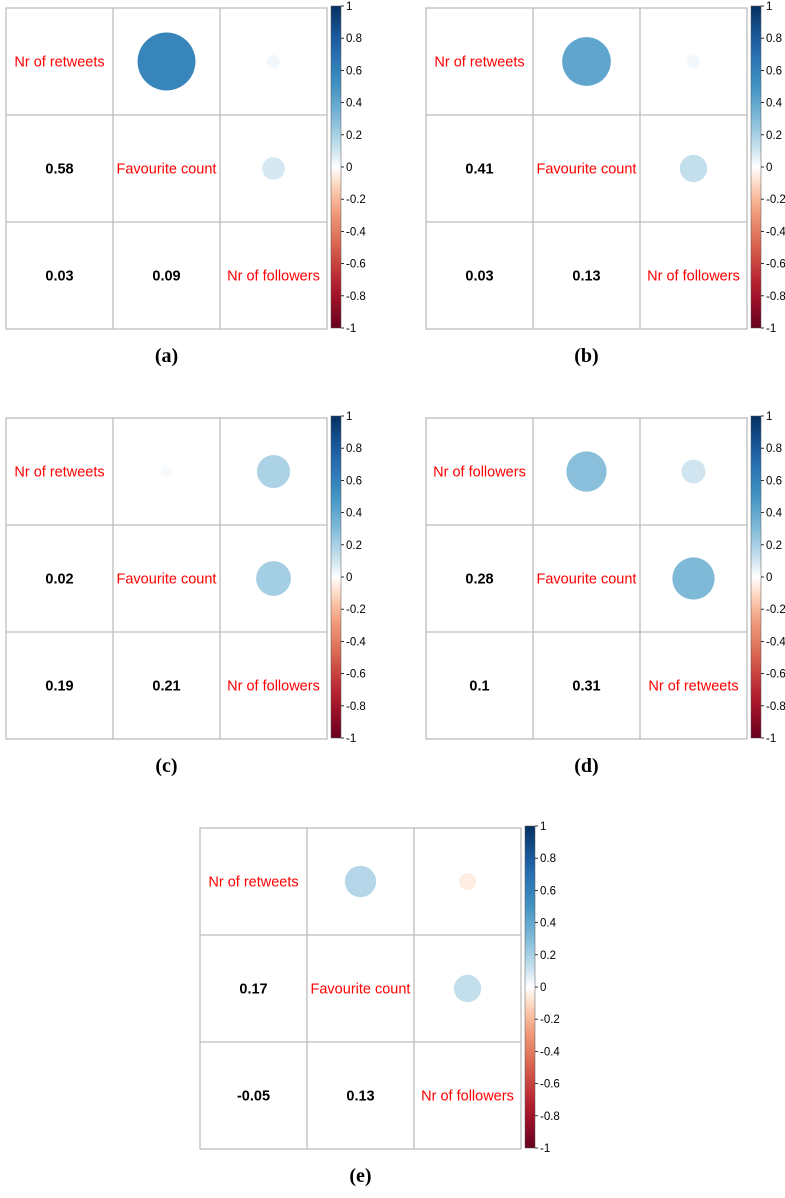 This screenshot has width=785, height=1198. What do you see at coordinates (166, 356) in the screenshot?
I see `panel-caption: (a)` at bounding box center [166, 356].